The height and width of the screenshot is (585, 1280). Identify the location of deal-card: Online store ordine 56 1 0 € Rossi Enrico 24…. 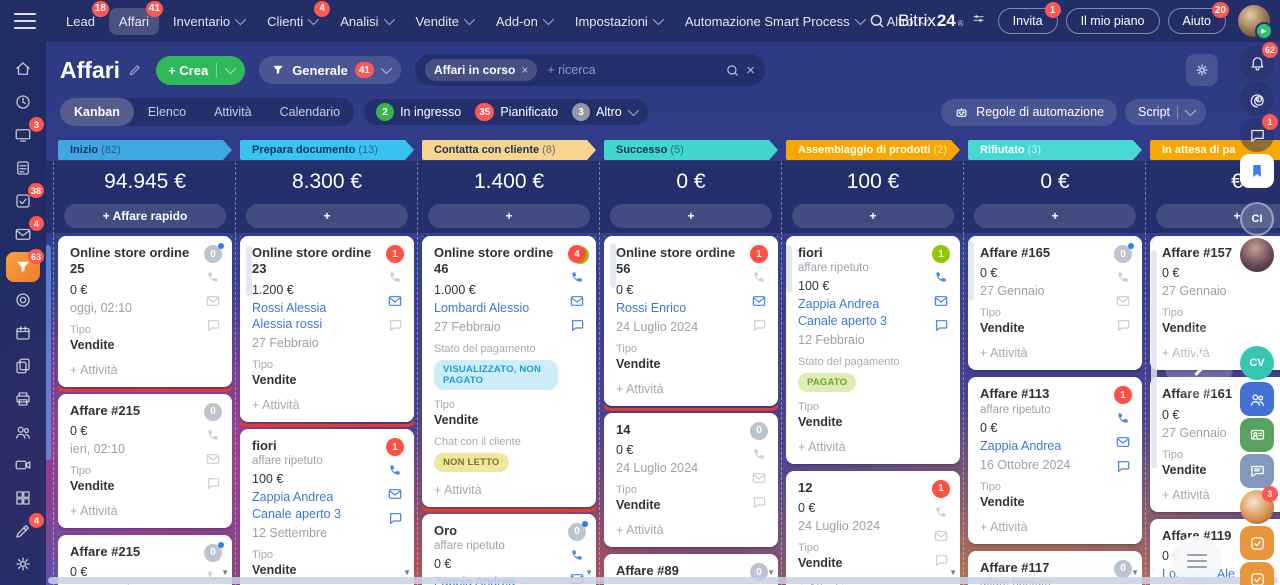
(691, 323).